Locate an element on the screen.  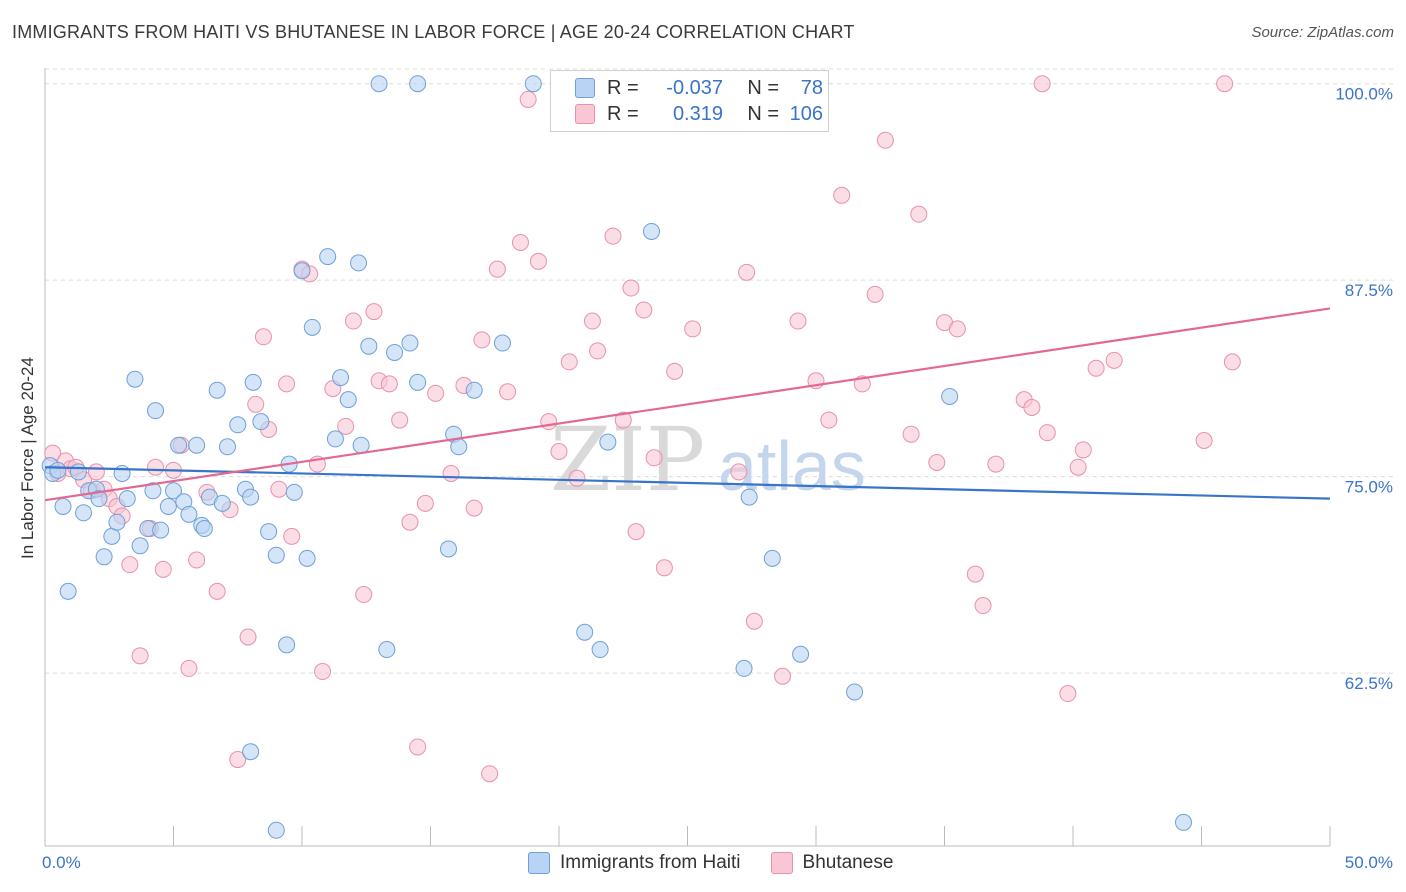
y-tick-label: 100.0% is located at coordinates (1364, 94).